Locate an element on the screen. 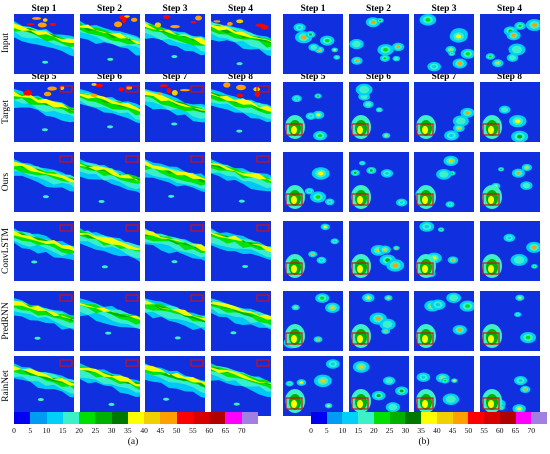 The height and width of the screenshot is (454, 550). step-header: Step 8 is located at coordinates (240, 77).